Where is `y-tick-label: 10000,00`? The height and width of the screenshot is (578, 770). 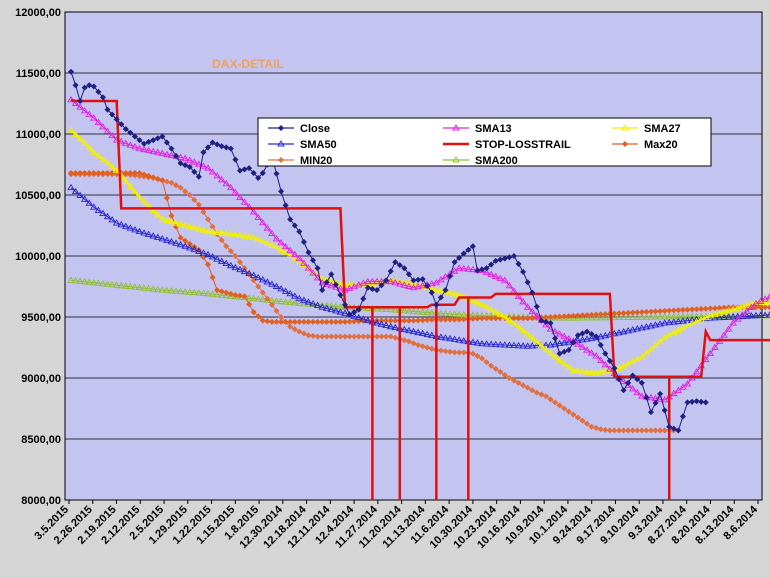 y-tick-label: 10000,00 is located at coordinates (38, 257).